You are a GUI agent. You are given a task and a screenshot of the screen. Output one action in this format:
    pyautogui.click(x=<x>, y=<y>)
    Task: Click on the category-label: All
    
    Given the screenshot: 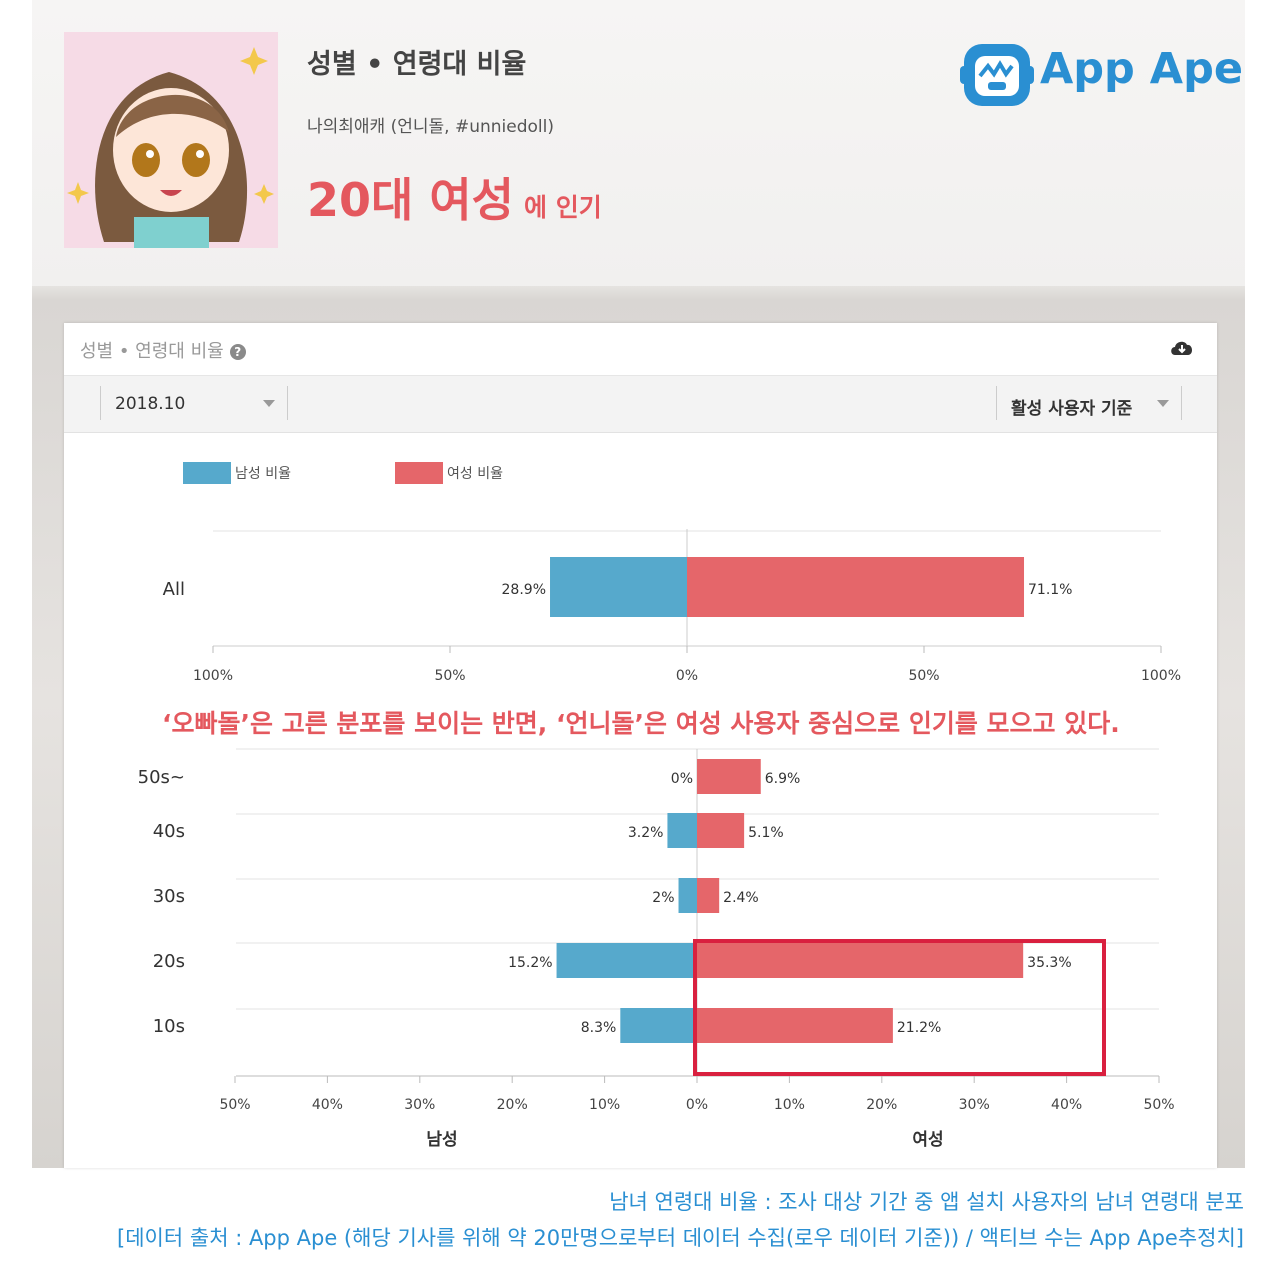 What is the action you would take?
    pyautogui.click(x=174, y=589)
    